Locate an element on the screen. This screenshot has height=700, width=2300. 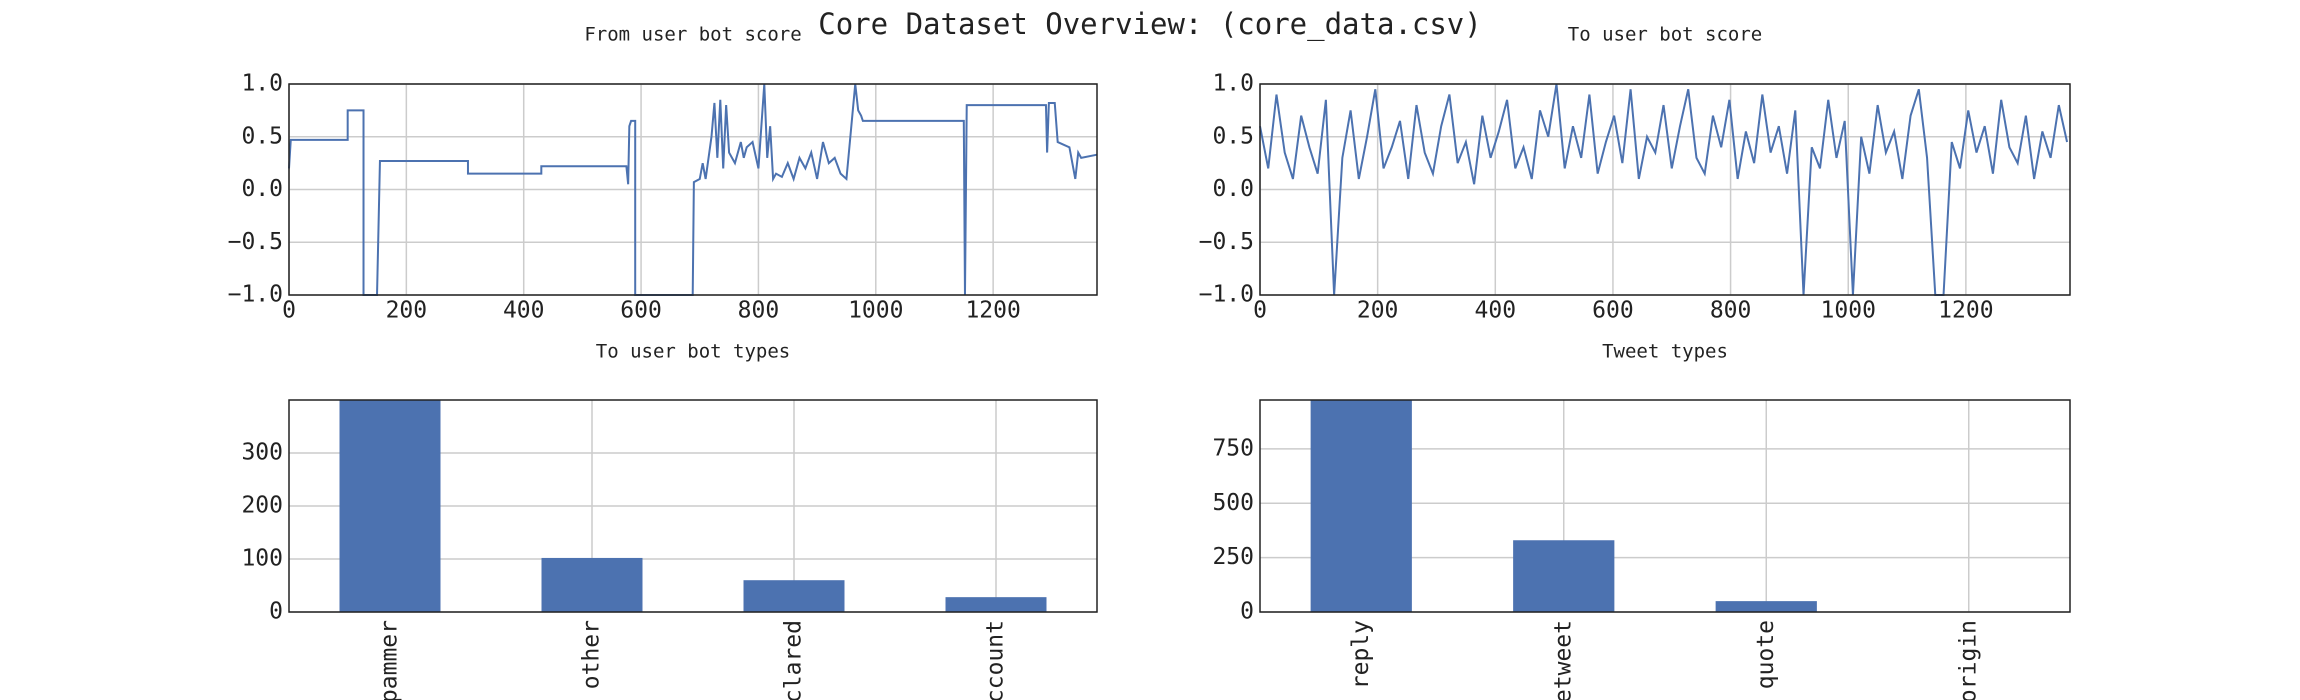
x-tick-label: reply is located at coordinates (1361, 654).